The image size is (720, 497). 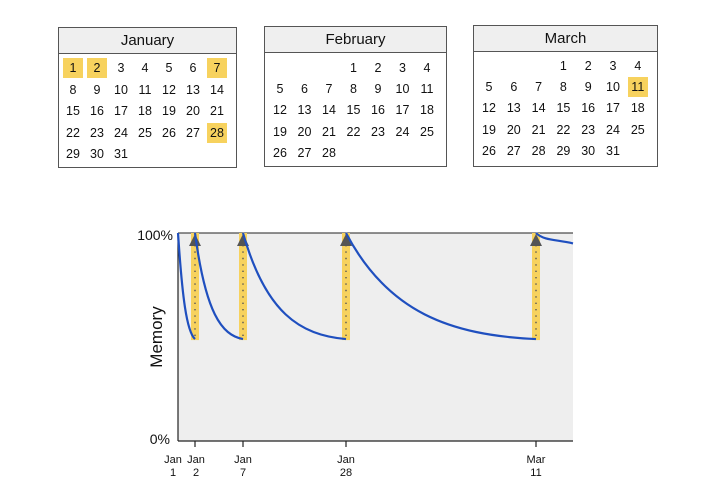 What do you see at coordinates (156, 337) in the screenshot?
I see `y-axis-label: Memory` at bounding box center [156, 337].